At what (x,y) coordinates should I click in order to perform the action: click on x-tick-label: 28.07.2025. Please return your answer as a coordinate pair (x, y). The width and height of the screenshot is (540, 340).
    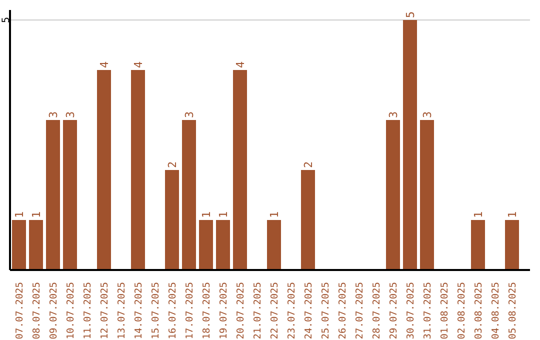
    Looking at the image, I should click on (377, 311).